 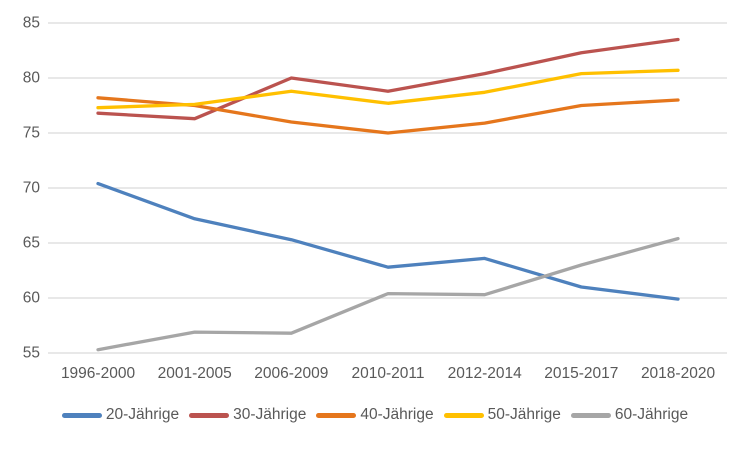 What do you see at coordinates (678, 373) in the screenshot?
I see `x-axis-tick-label: 2018-2020` at bounding box center [678, 373].